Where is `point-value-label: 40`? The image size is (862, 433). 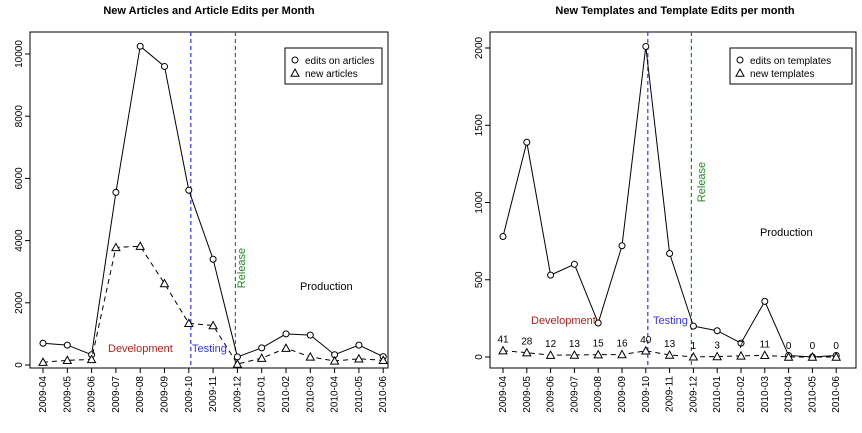 point-value-label: 40 is located at coordinates (646, 340).